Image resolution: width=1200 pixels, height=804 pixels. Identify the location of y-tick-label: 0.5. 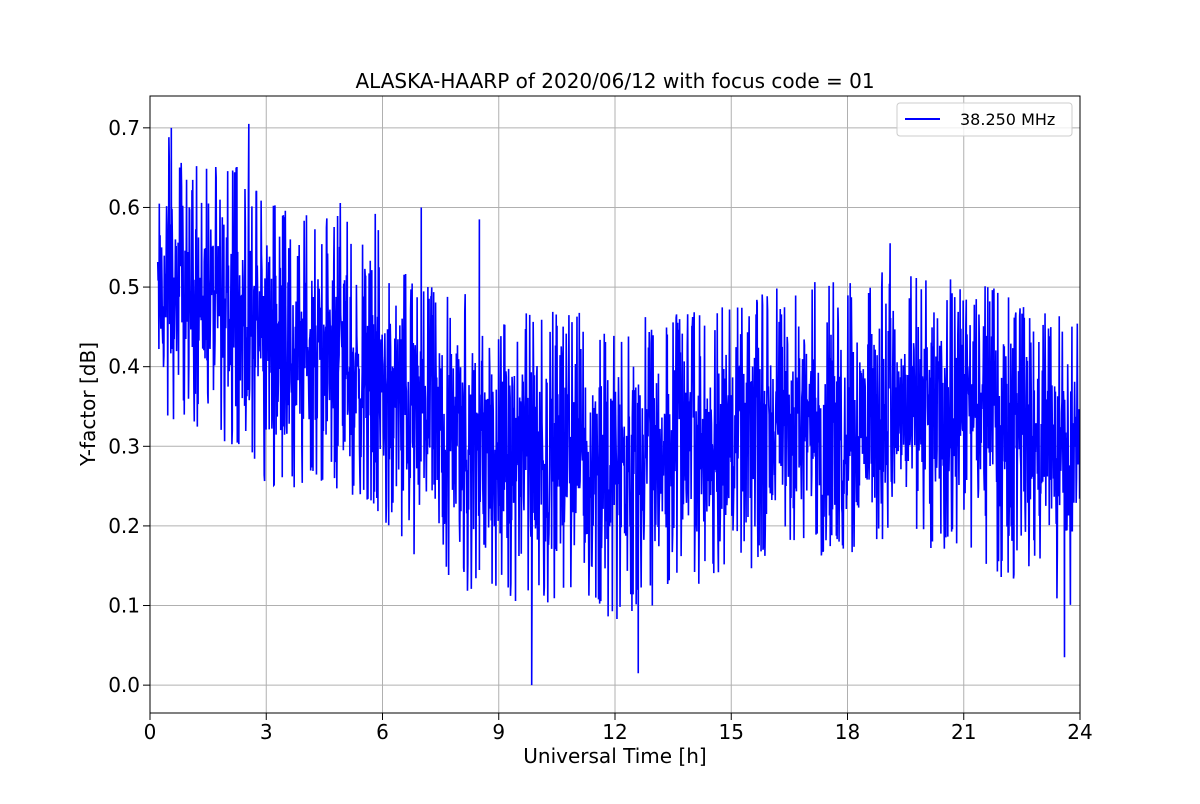
(124, 287).